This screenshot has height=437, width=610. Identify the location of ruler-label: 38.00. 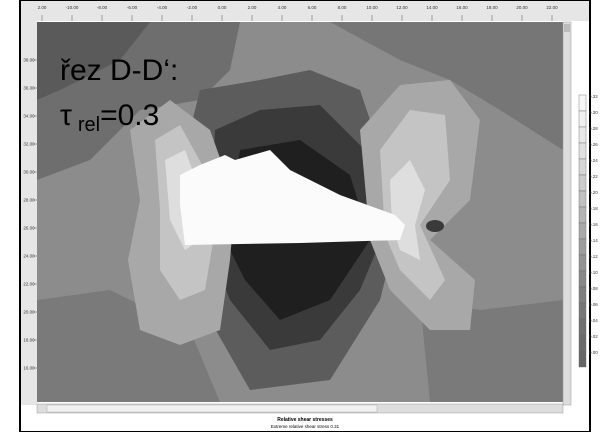
(29, 60).